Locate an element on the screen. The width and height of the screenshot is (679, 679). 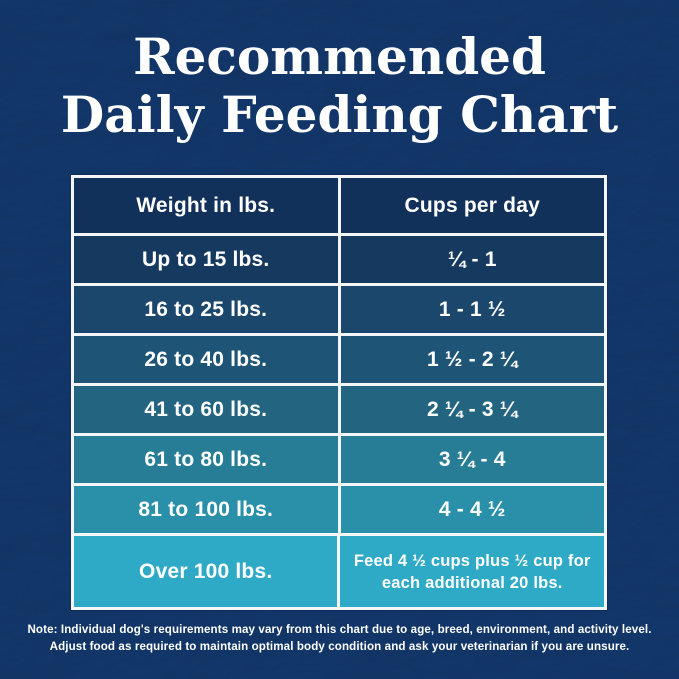
table-row: Up to 15 lbs. ¼ - 1 is located at coordinates (339, 258).